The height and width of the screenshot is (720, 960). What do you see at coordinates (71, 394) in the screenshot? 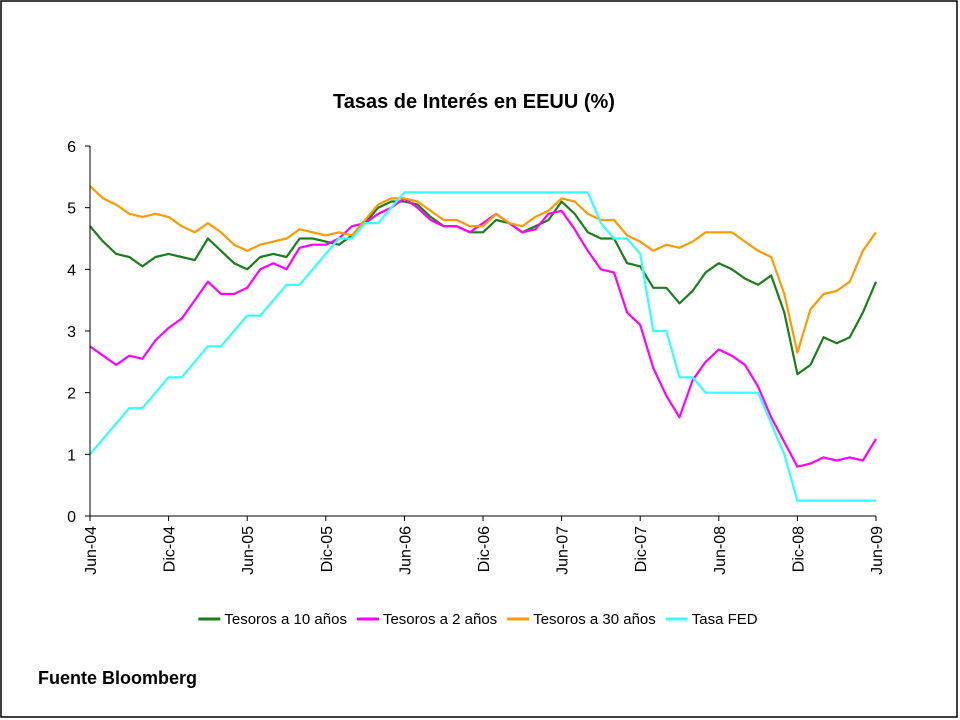
I see `y-tick-label: 2` at bounding box center [71, 394].